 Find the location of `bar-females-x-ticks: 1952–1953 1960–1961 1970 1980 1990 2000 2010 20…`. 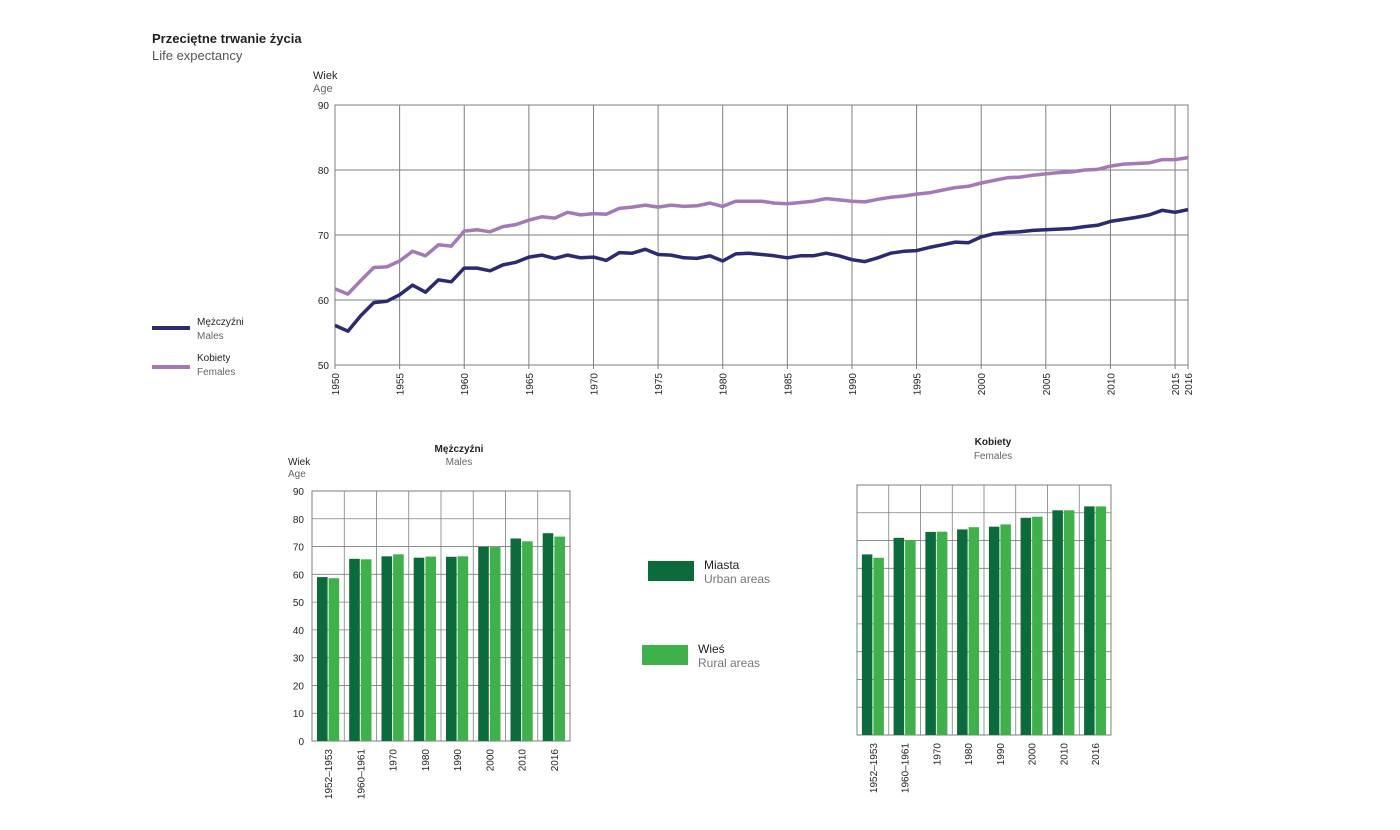

bar-females-x-ticks: 1952–1953 1960–1961 1970 1980 1990 2000 2010 20… is located at coordinates (985, 768).